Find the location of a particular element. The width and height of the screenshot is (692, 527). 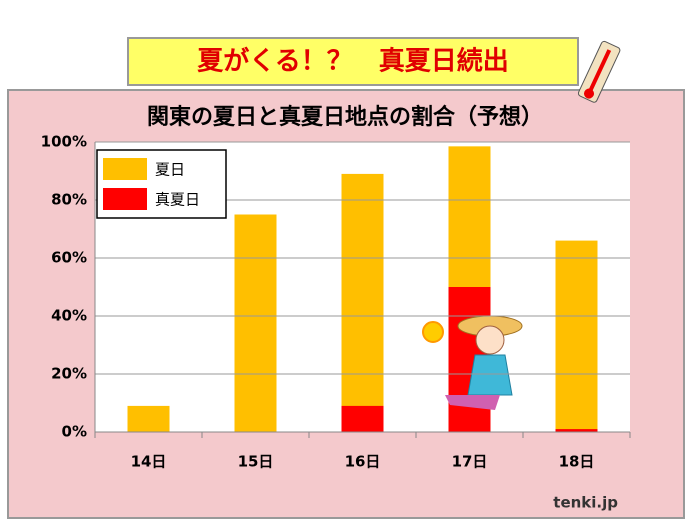

banner-box is located at coordinates (353, 61).